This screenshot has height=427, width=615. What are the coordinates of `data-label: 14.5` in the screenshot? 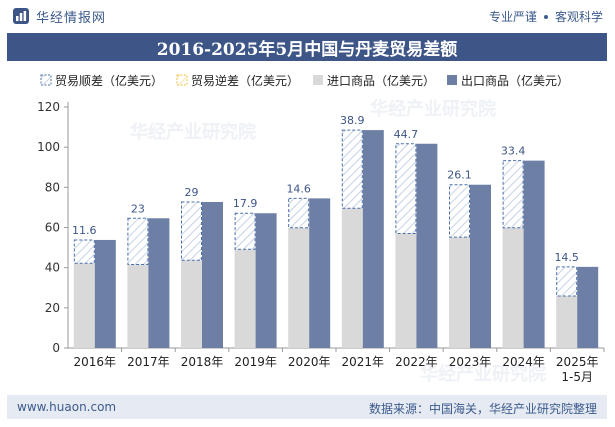 It's located at (566, 257).